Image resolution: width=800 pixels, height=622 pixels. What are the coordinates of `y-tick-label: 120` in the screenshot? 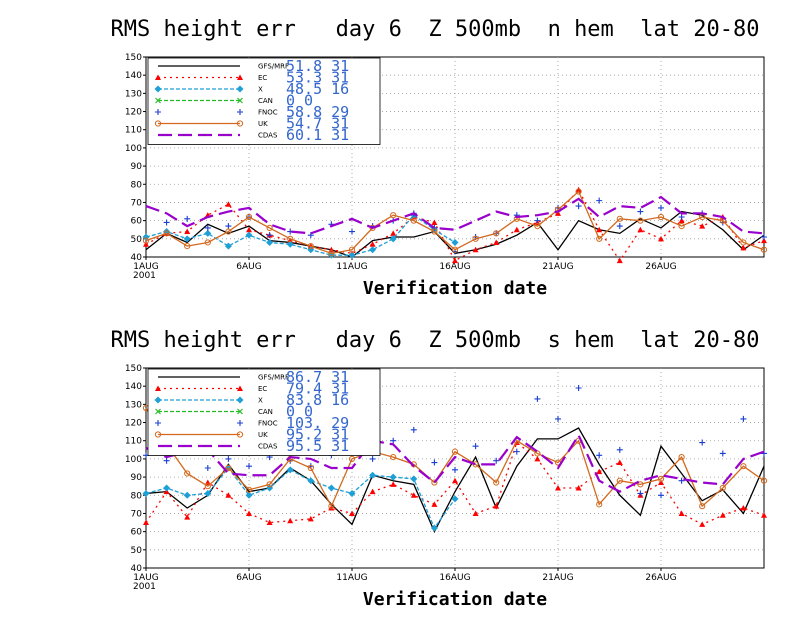 It's located at (133, 113).